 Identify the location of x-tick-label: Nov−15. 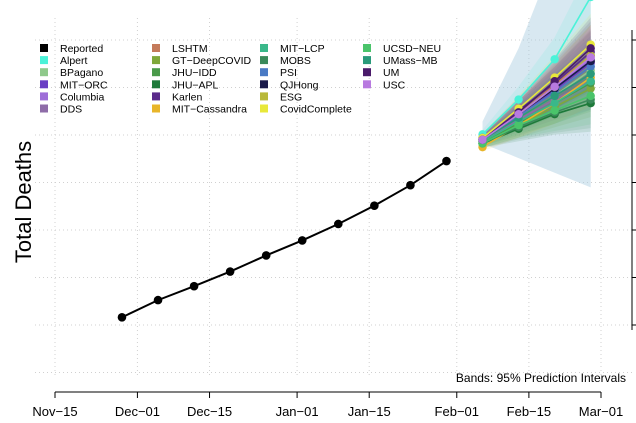
(54, 411).